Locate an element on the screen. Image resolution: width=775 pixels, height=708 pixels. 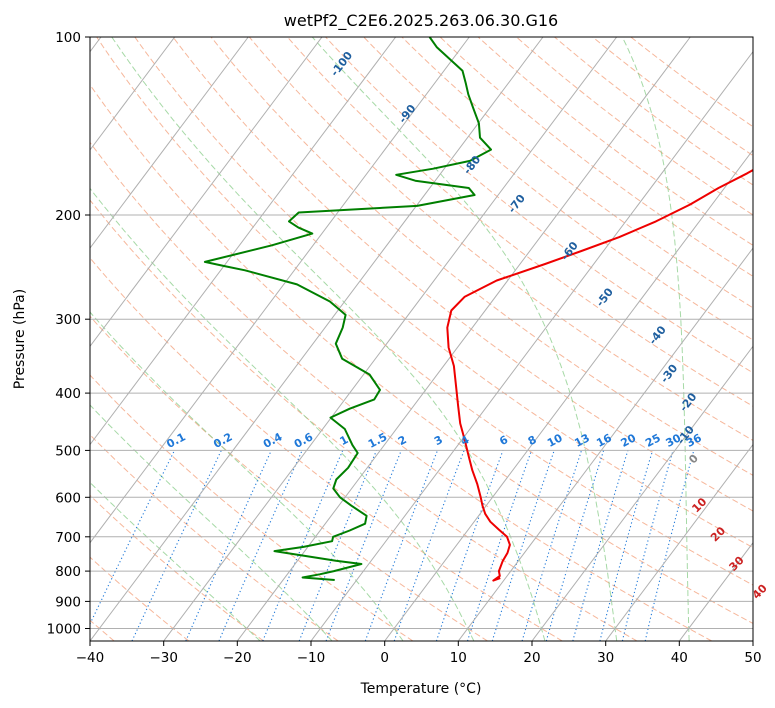
mixing-ratio-label: 13 is located at coordinates (582, 440).